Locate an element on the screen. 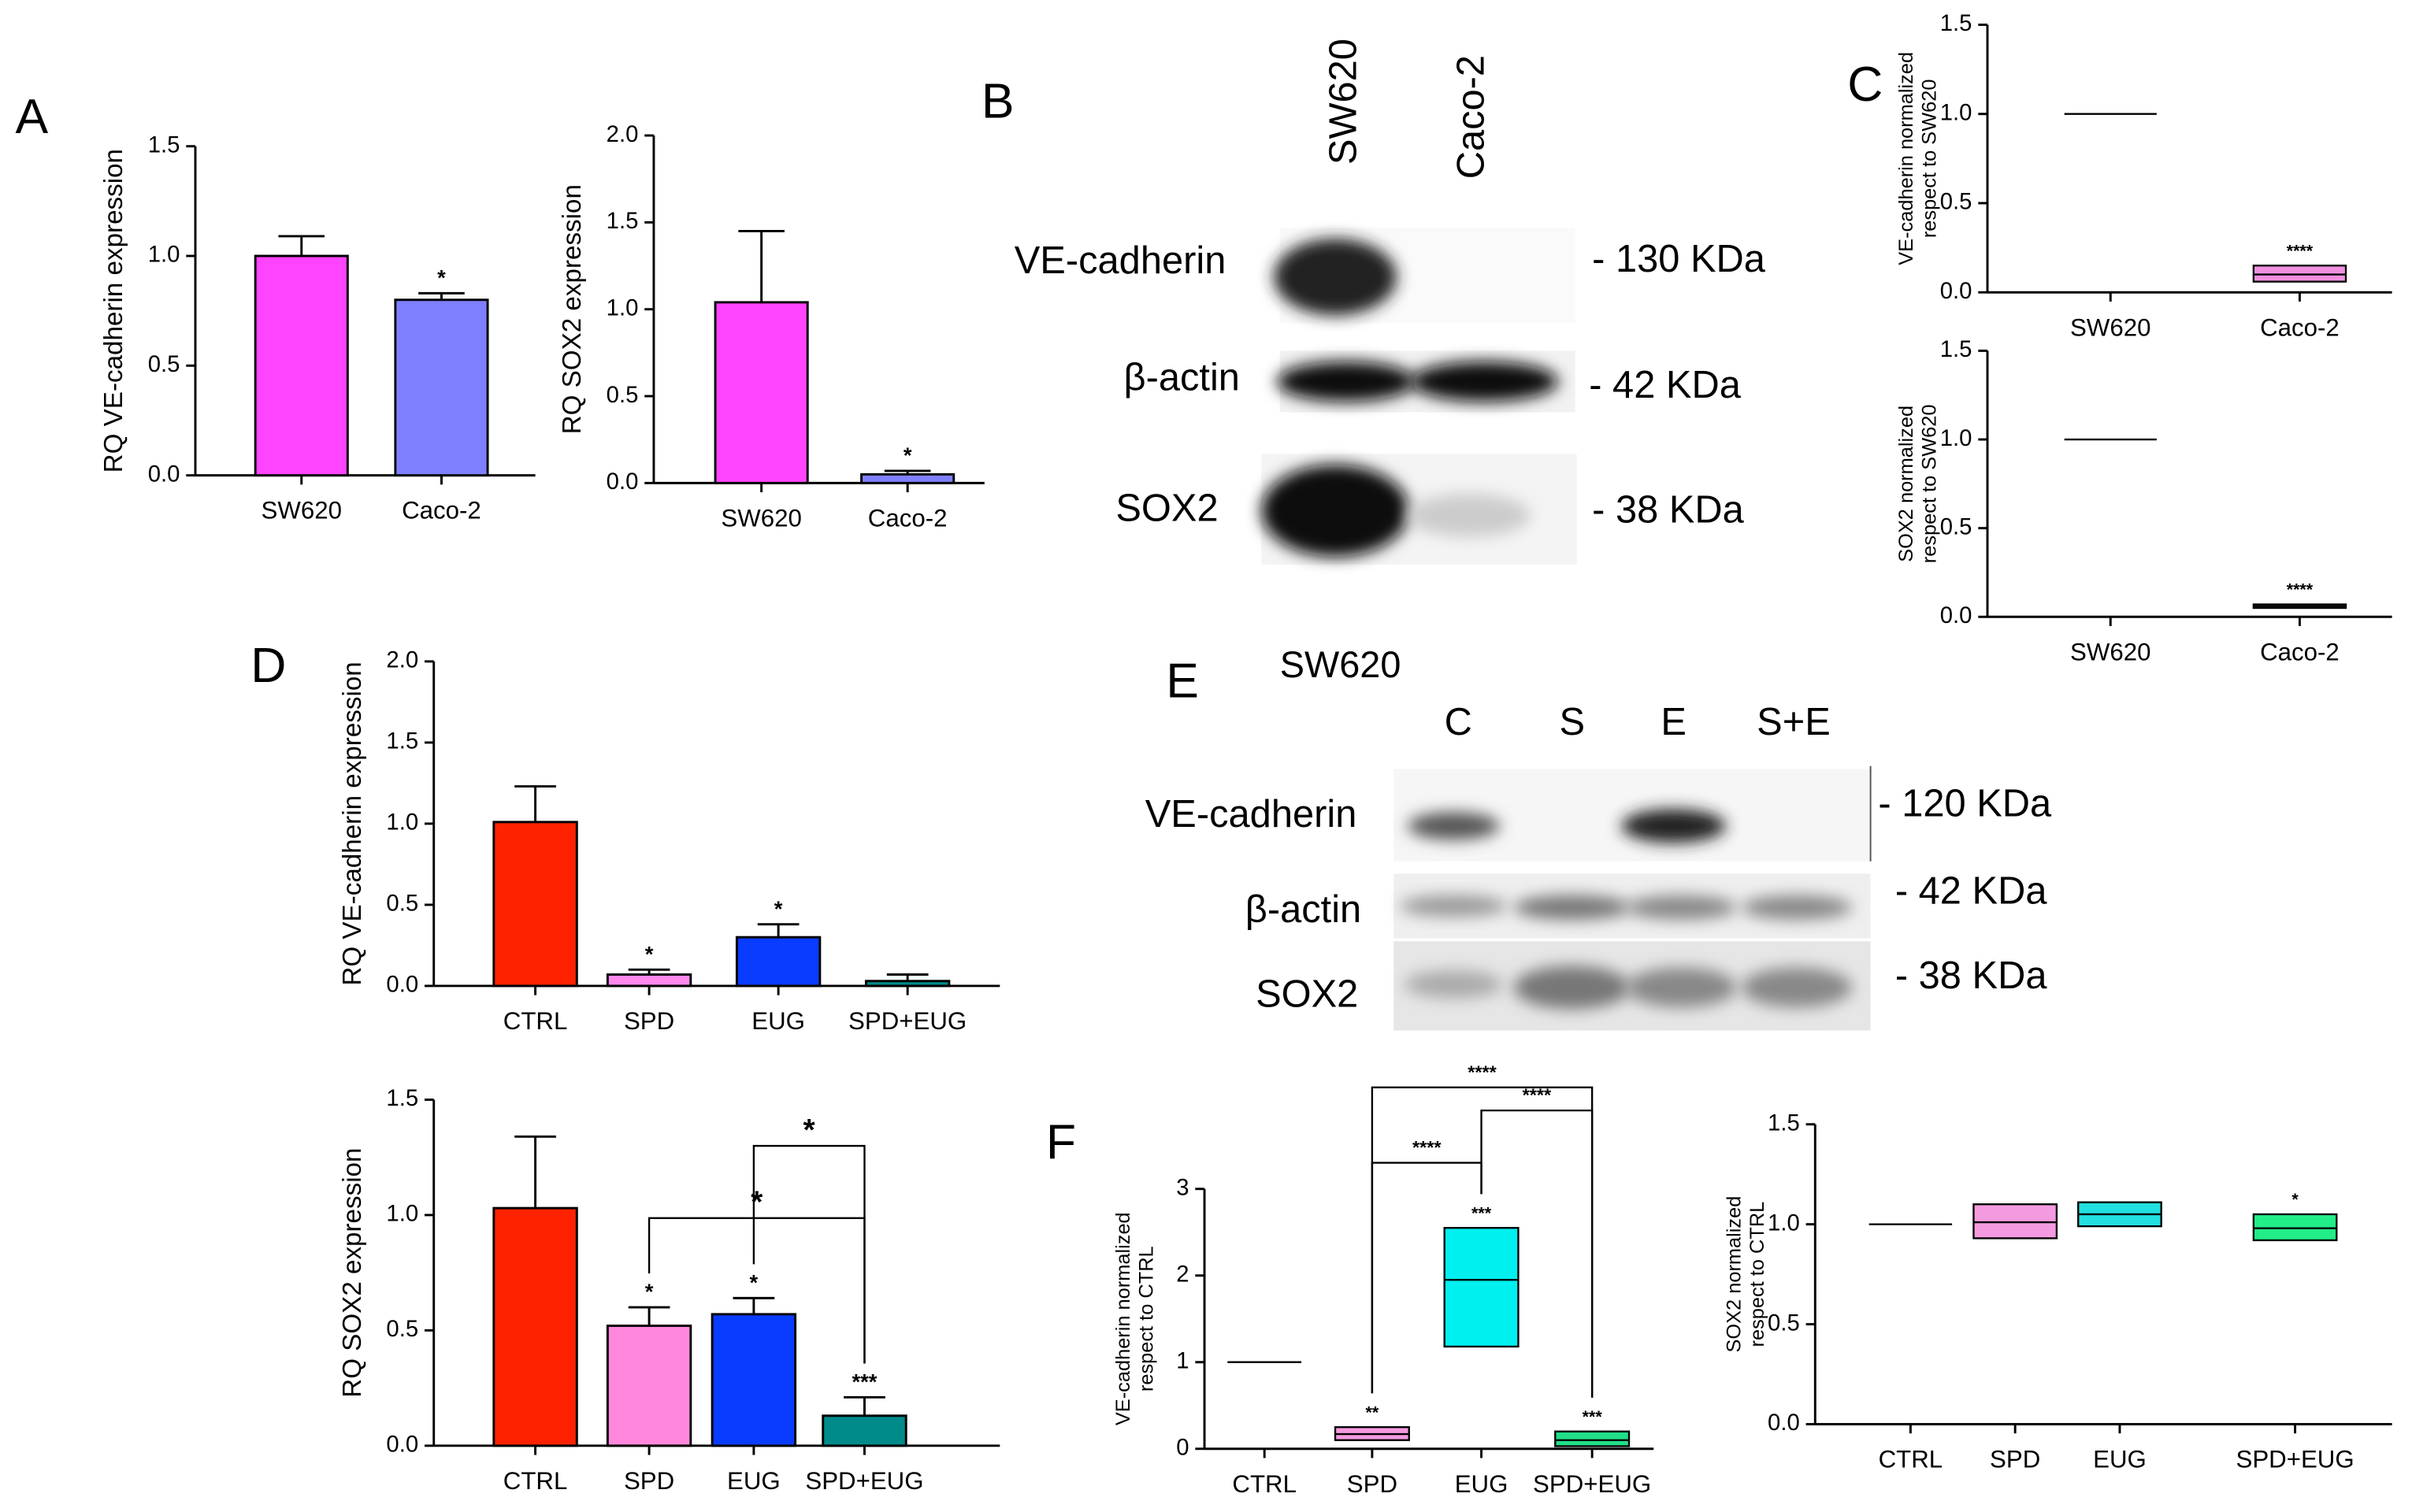 This screenshot has height=1512, width=2412. y-tick-label: 3 is located at coordinates (1183, 1187).